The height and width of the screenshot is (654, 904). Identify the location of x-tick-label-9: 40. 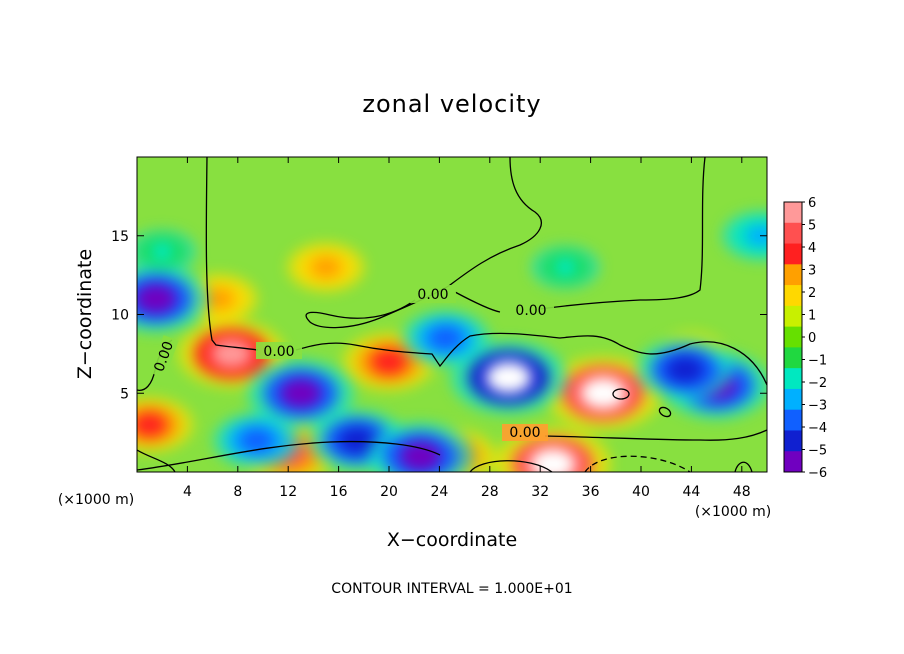
(641, 492).